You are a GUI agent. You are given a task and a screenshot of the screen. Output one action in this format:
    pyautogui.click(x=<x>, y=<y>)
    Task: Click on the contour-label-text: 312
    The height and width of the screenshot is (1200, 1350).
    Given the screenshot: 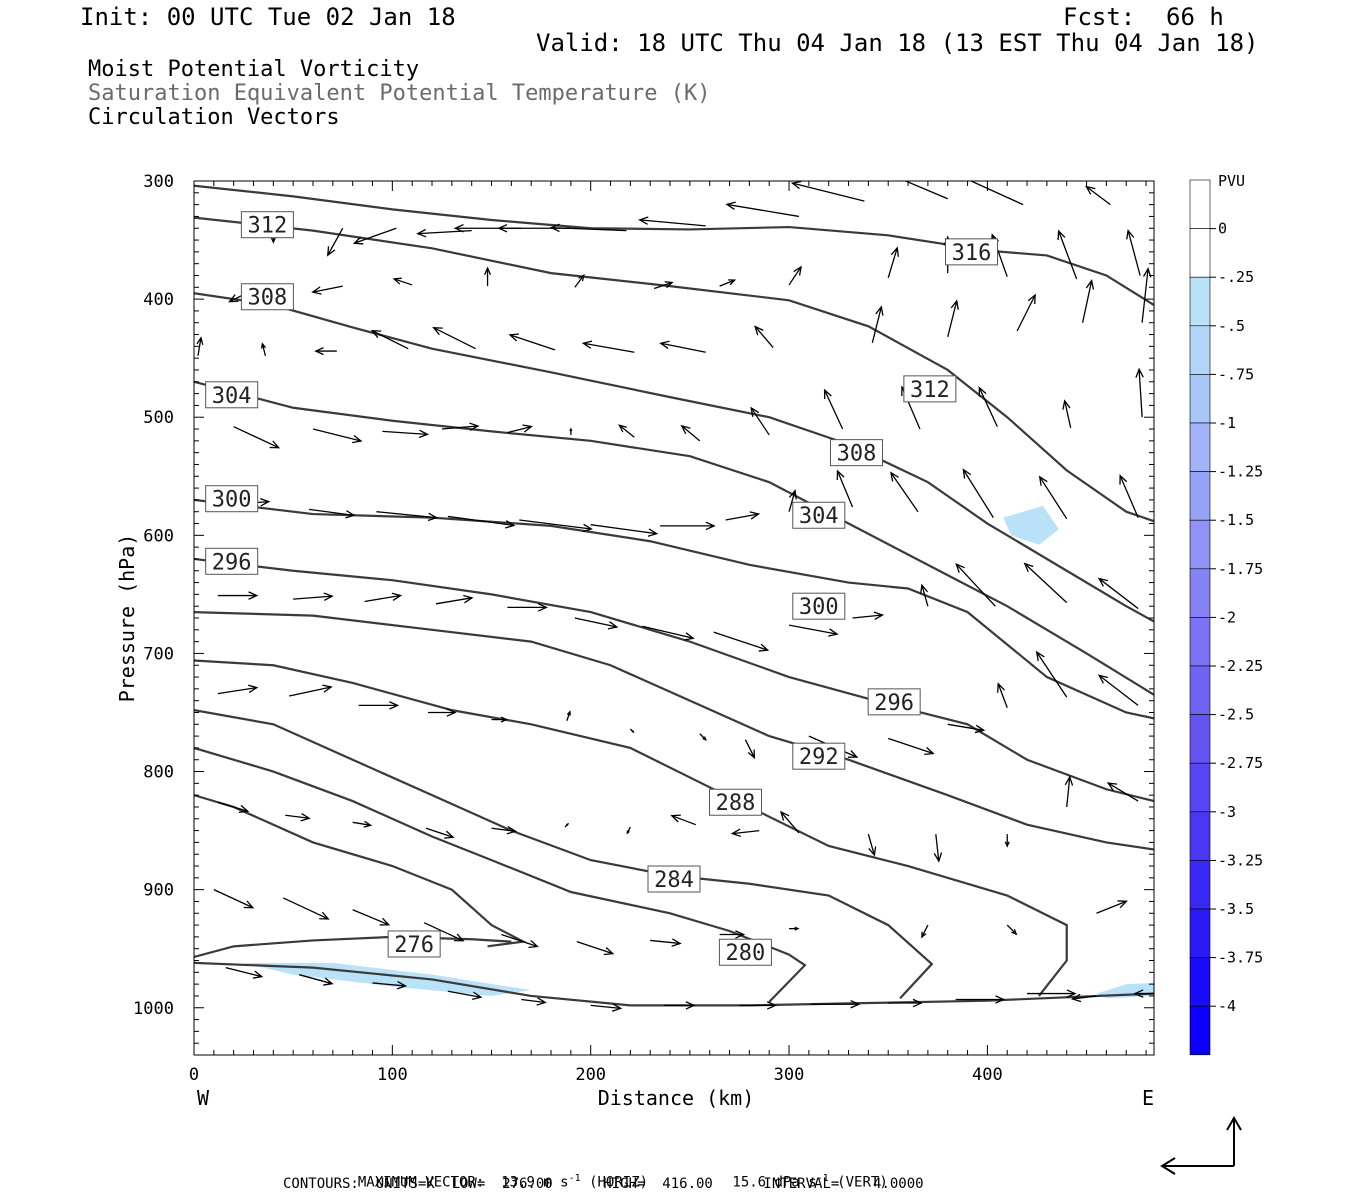 What is the action you would take?
    pyautogui.click(x=268, y=226)
    